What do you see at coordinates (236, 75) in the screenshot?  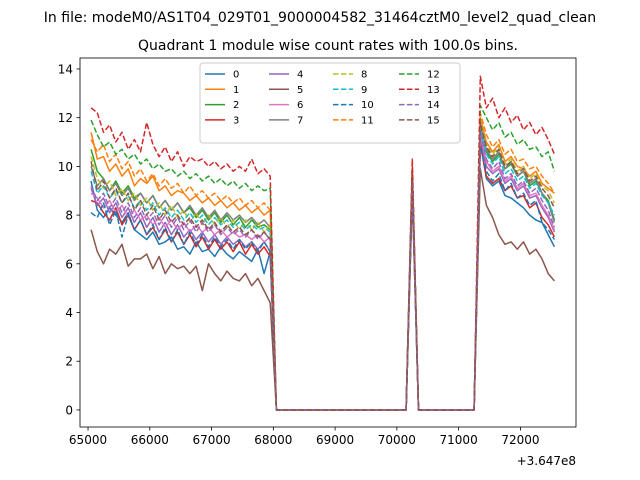 I see `legend-label-0: 0` at bounding box center [236, 75].